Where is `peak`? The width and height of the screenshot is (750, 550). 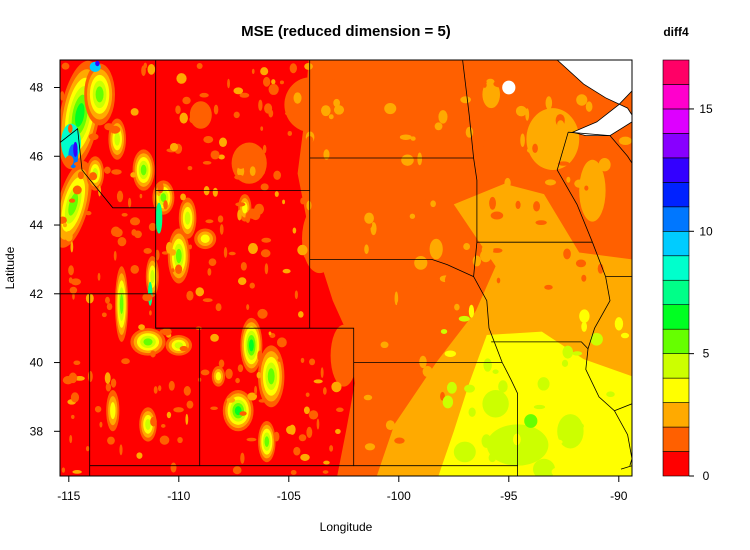
peak is located at coordinates (75, 149).